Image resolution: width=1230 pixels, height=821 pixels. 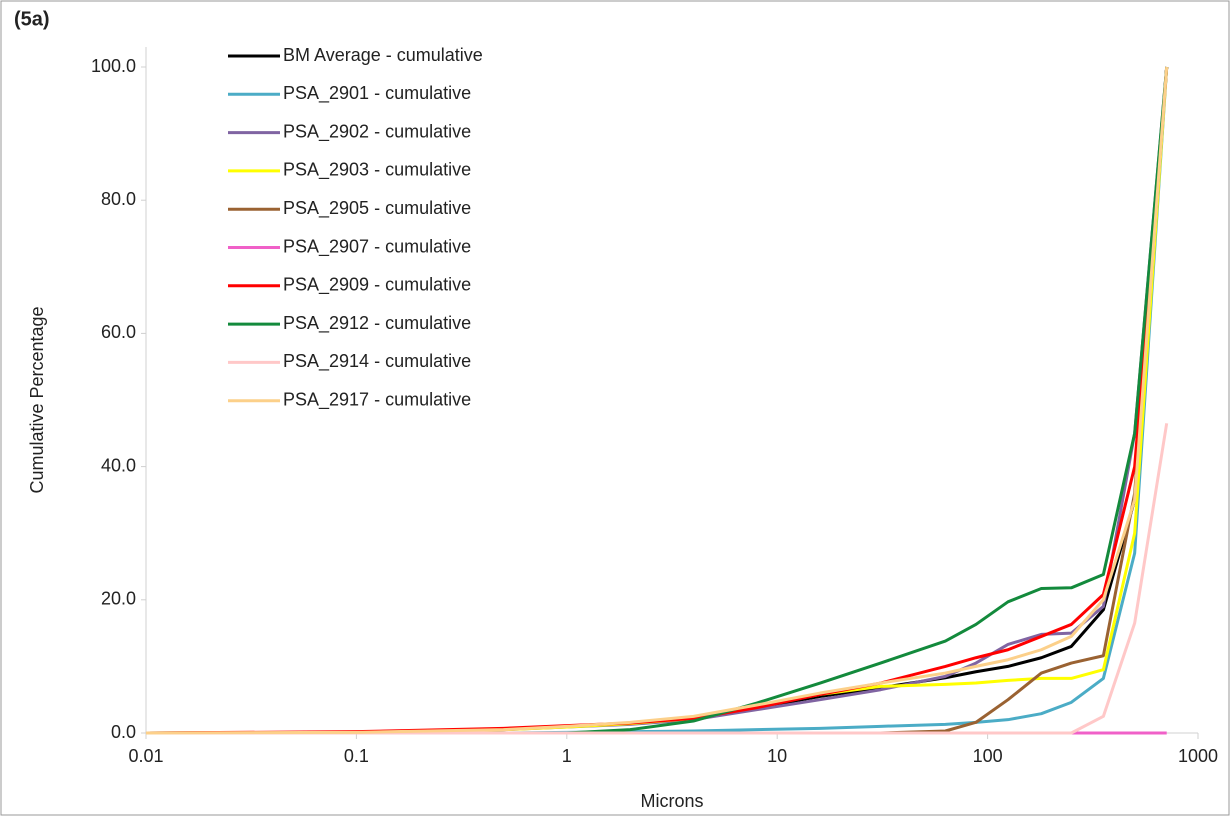 What do you see at coordinates (118, 332) in the screenshot?
I see `y-tick-label: 60.0` at bounding box center [118, 332].